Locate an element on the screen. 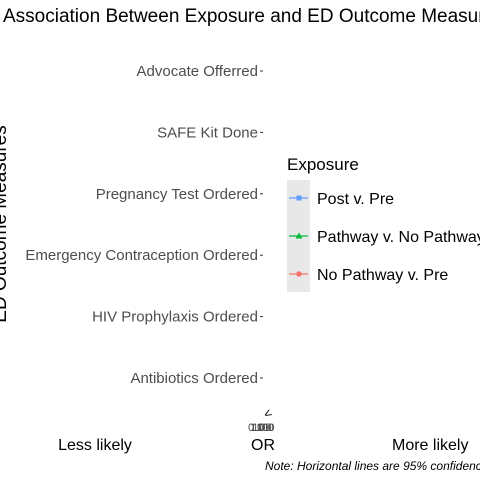 The height and width of the screenshot is (480, 480). category-label-advocate-offerred: Advocate Offerred is located at coordinates (197, 71).